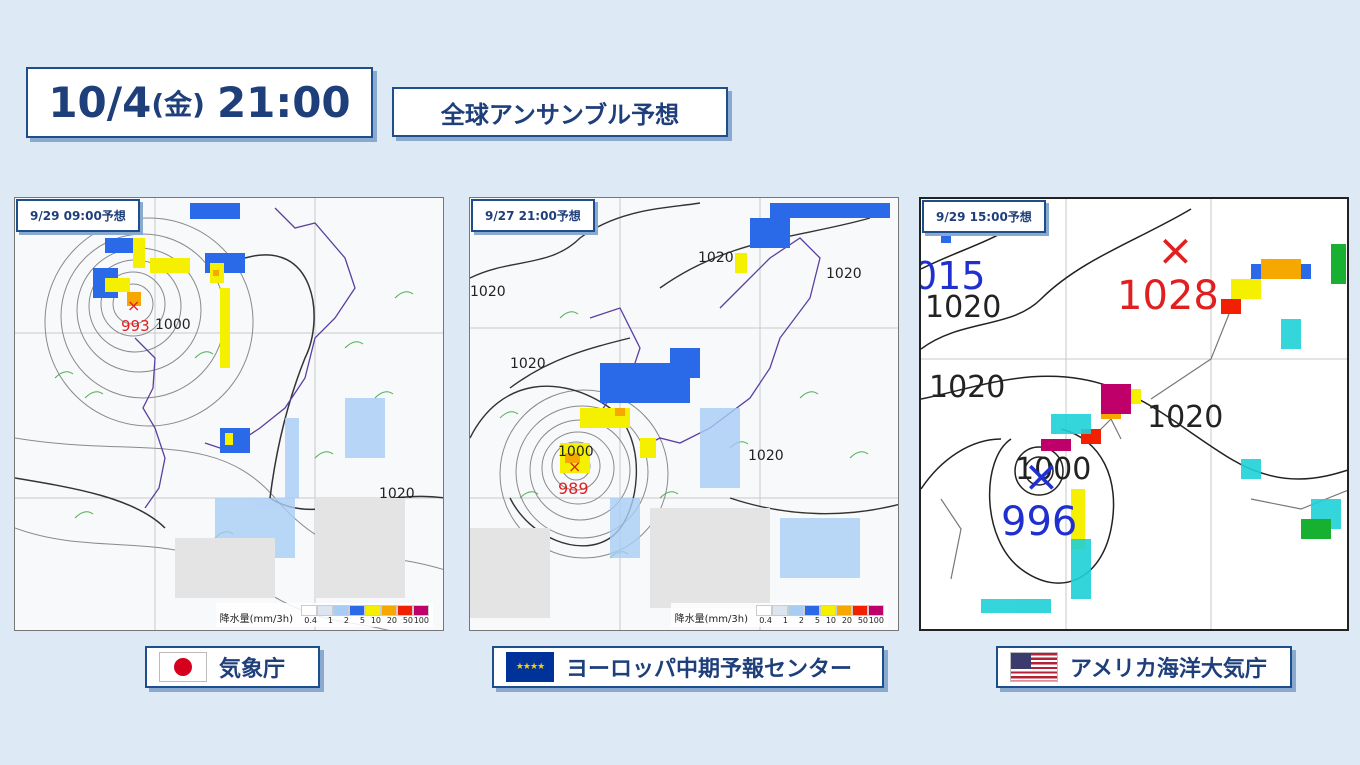  I want to click on forecast-time: 21:00, so click(283, 102).